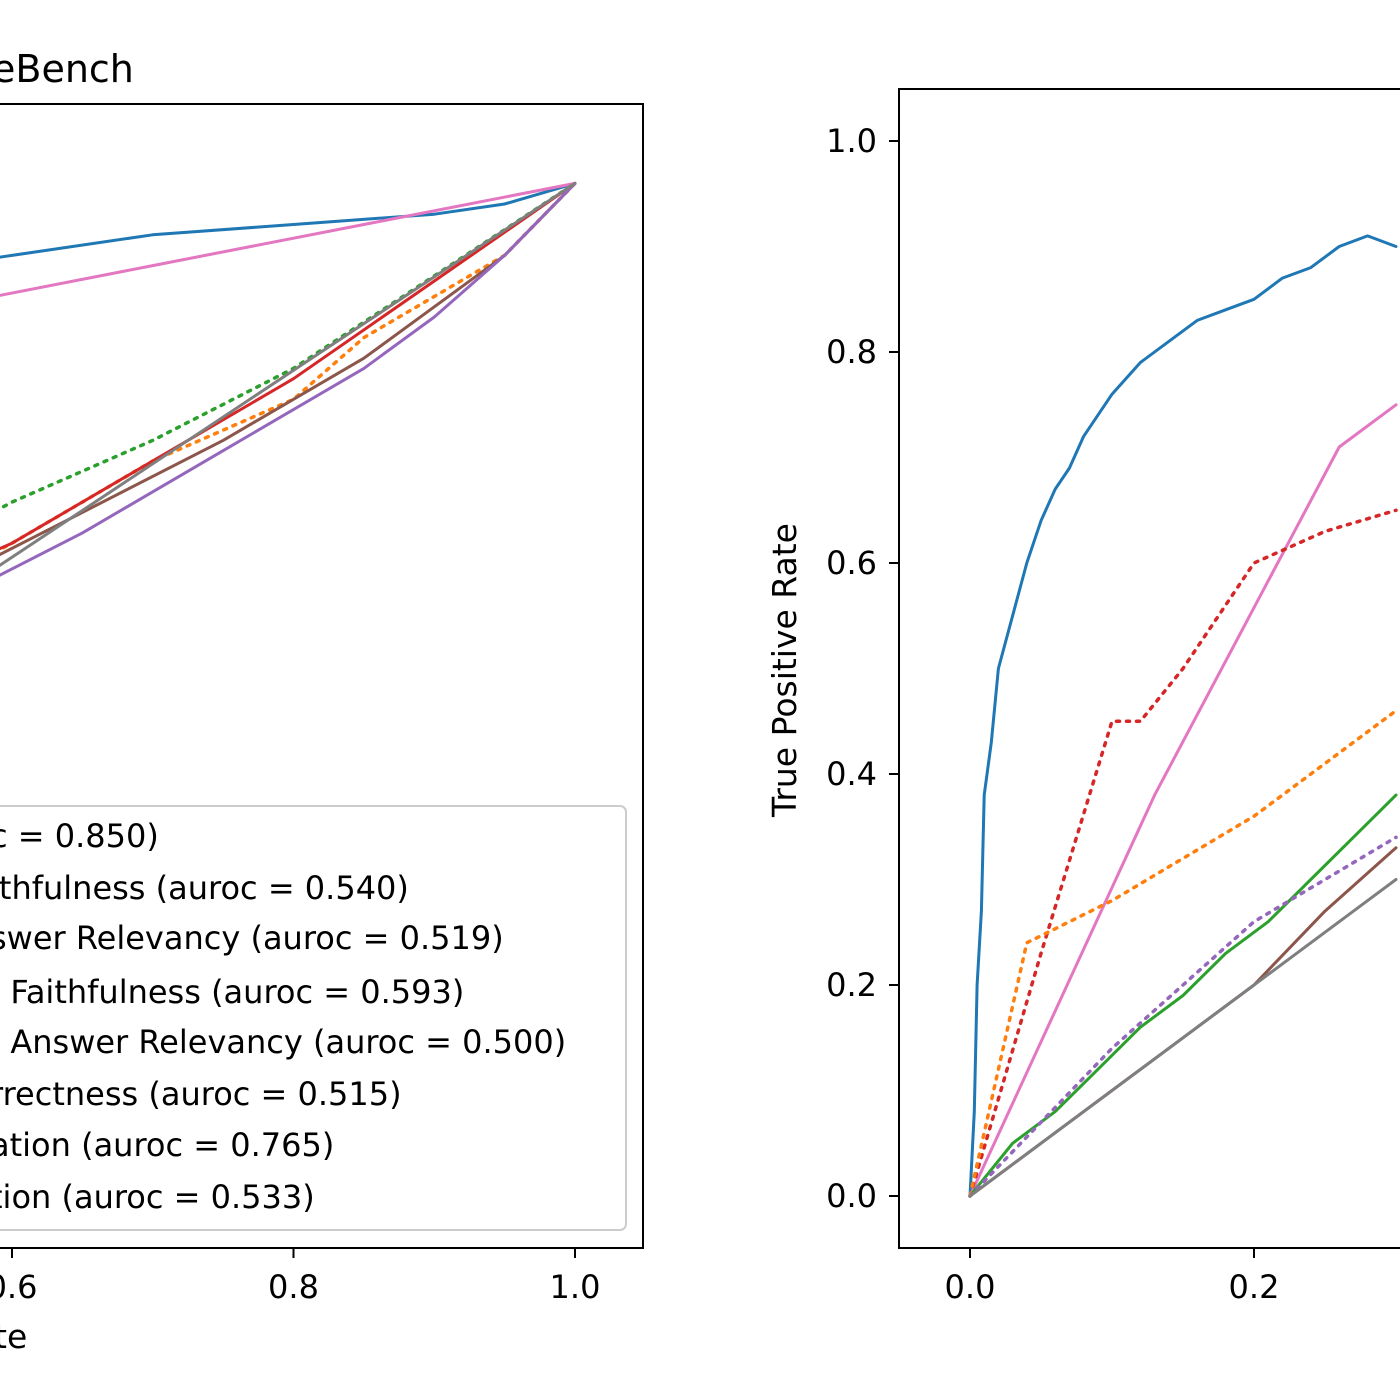  I want to click on right-y-tick-label: 0.4, so click(851, 774).